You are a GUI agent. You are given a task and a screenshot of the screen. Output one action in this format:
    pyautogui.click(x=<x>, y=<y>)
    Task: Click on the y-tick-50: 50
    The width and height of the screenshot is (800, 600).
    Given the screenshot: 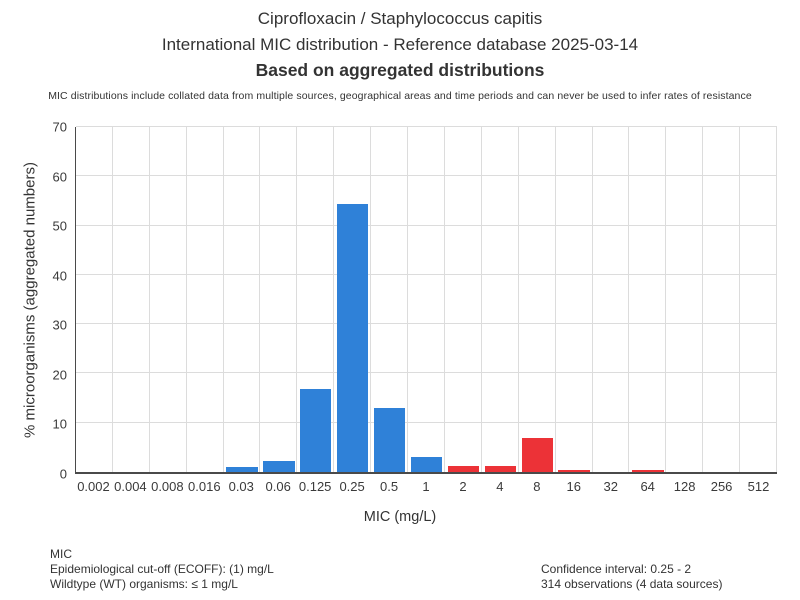 What is the action you would take?
    pyautogui.click(x=59, y=226)
    